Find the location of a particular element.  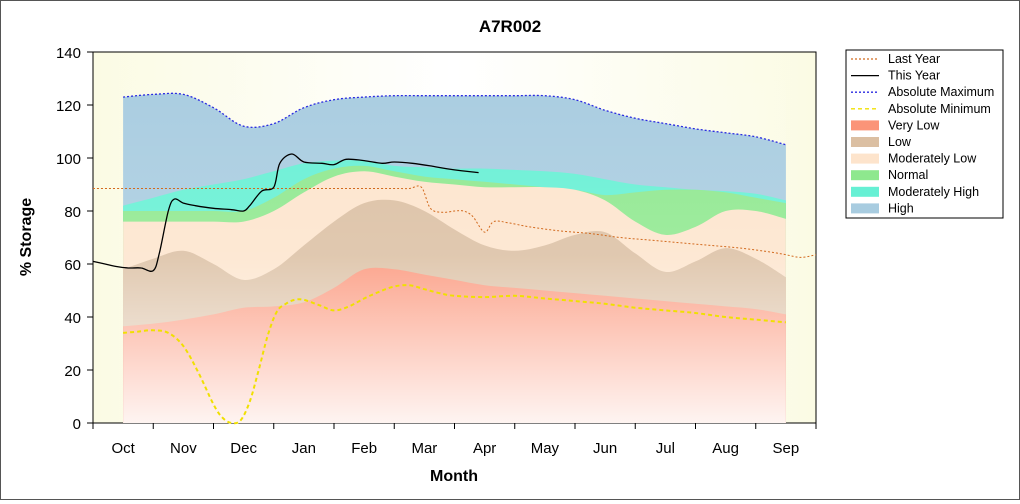

legend-item: Very Low is located at coordinates (895, 125).